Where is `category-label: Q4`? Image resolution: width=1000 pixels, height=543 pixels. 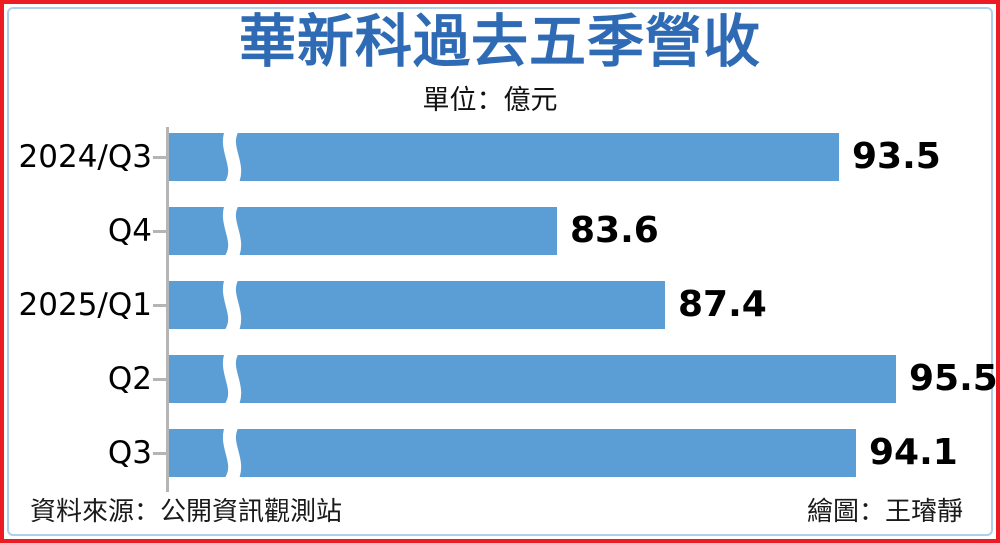 category-label: Q4 is located at coordinates (129, 231).